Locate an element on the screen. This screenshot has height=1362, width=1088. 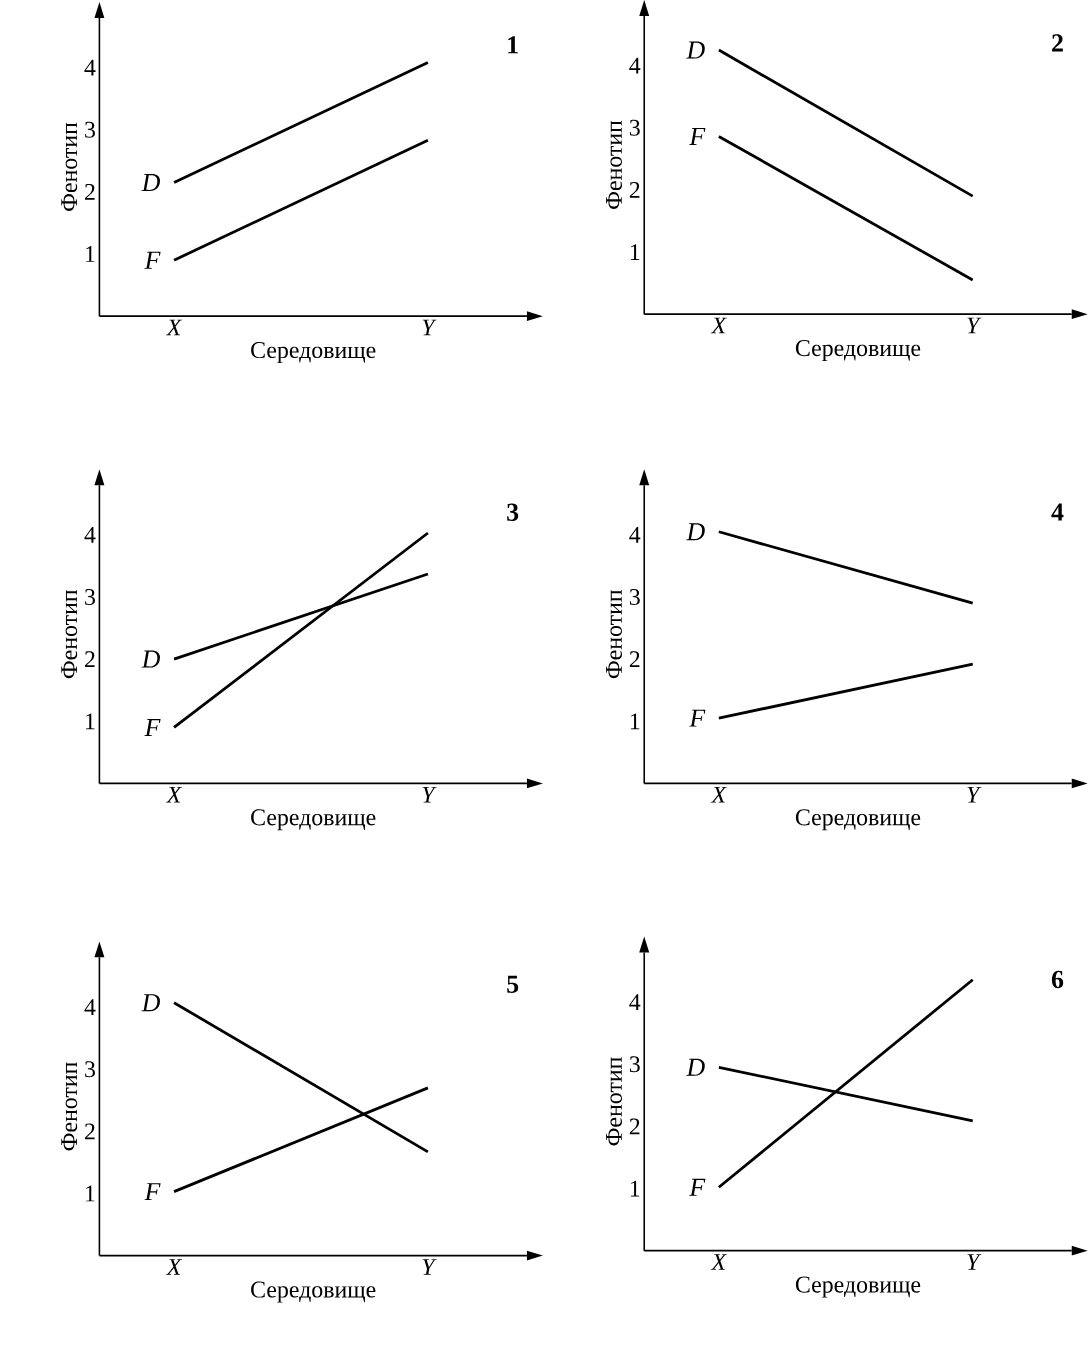
text: 3 is located at coordinates (513, 512).